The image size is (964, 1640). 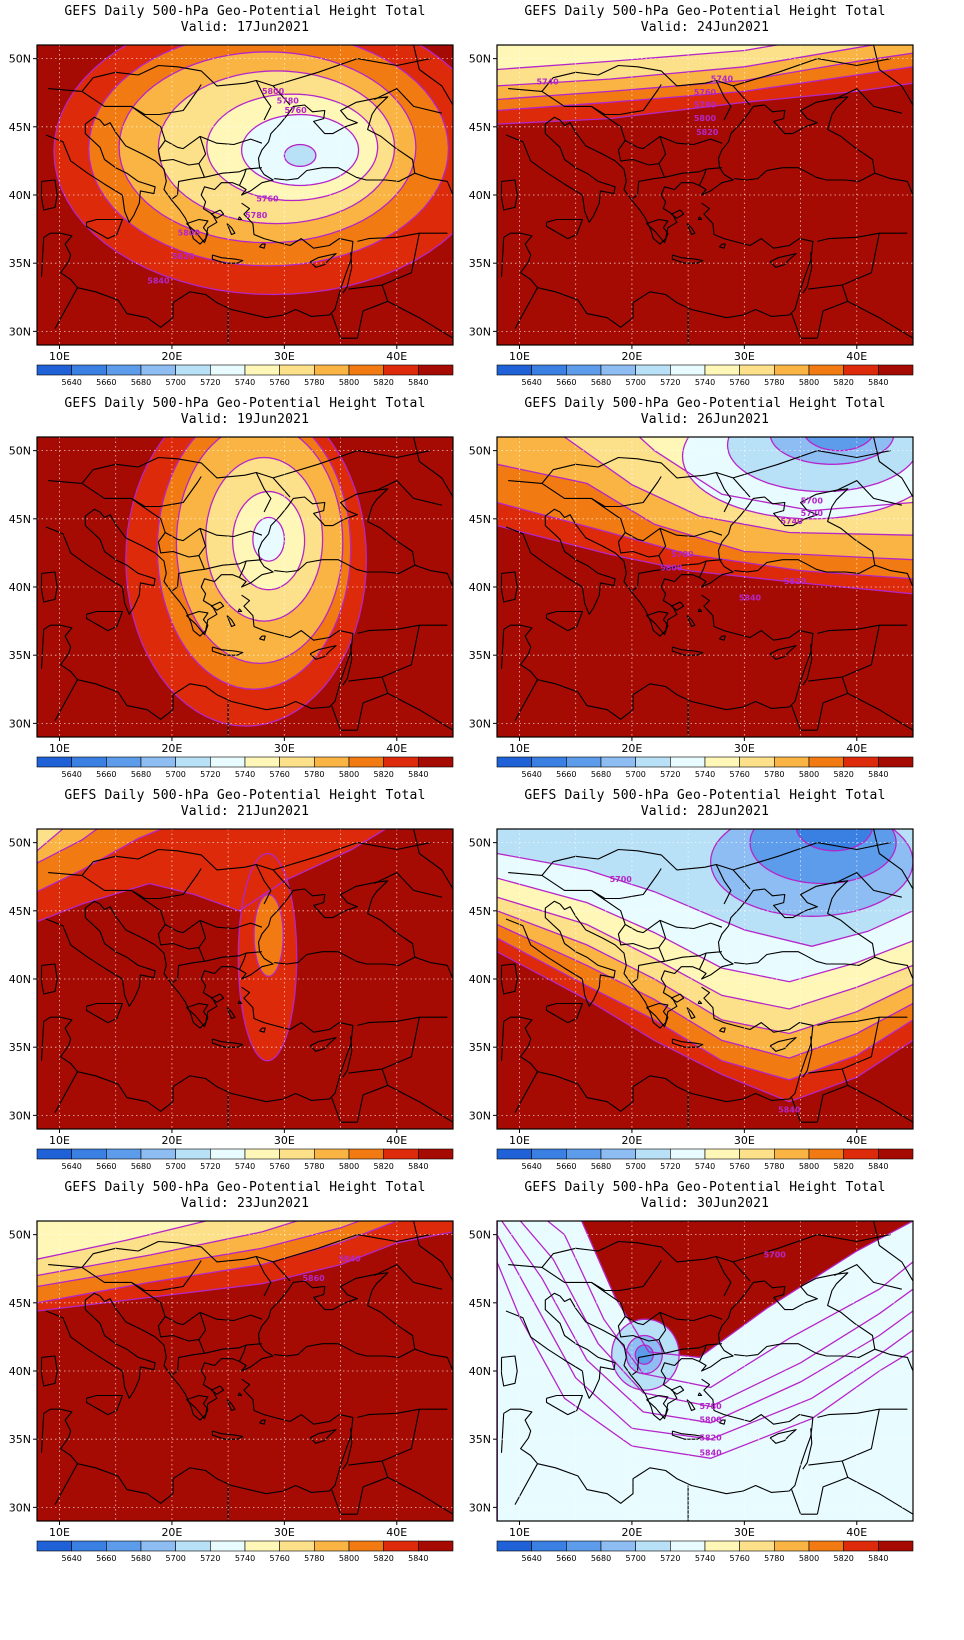 I want to click on contour-band, so click(x=268, y=539).